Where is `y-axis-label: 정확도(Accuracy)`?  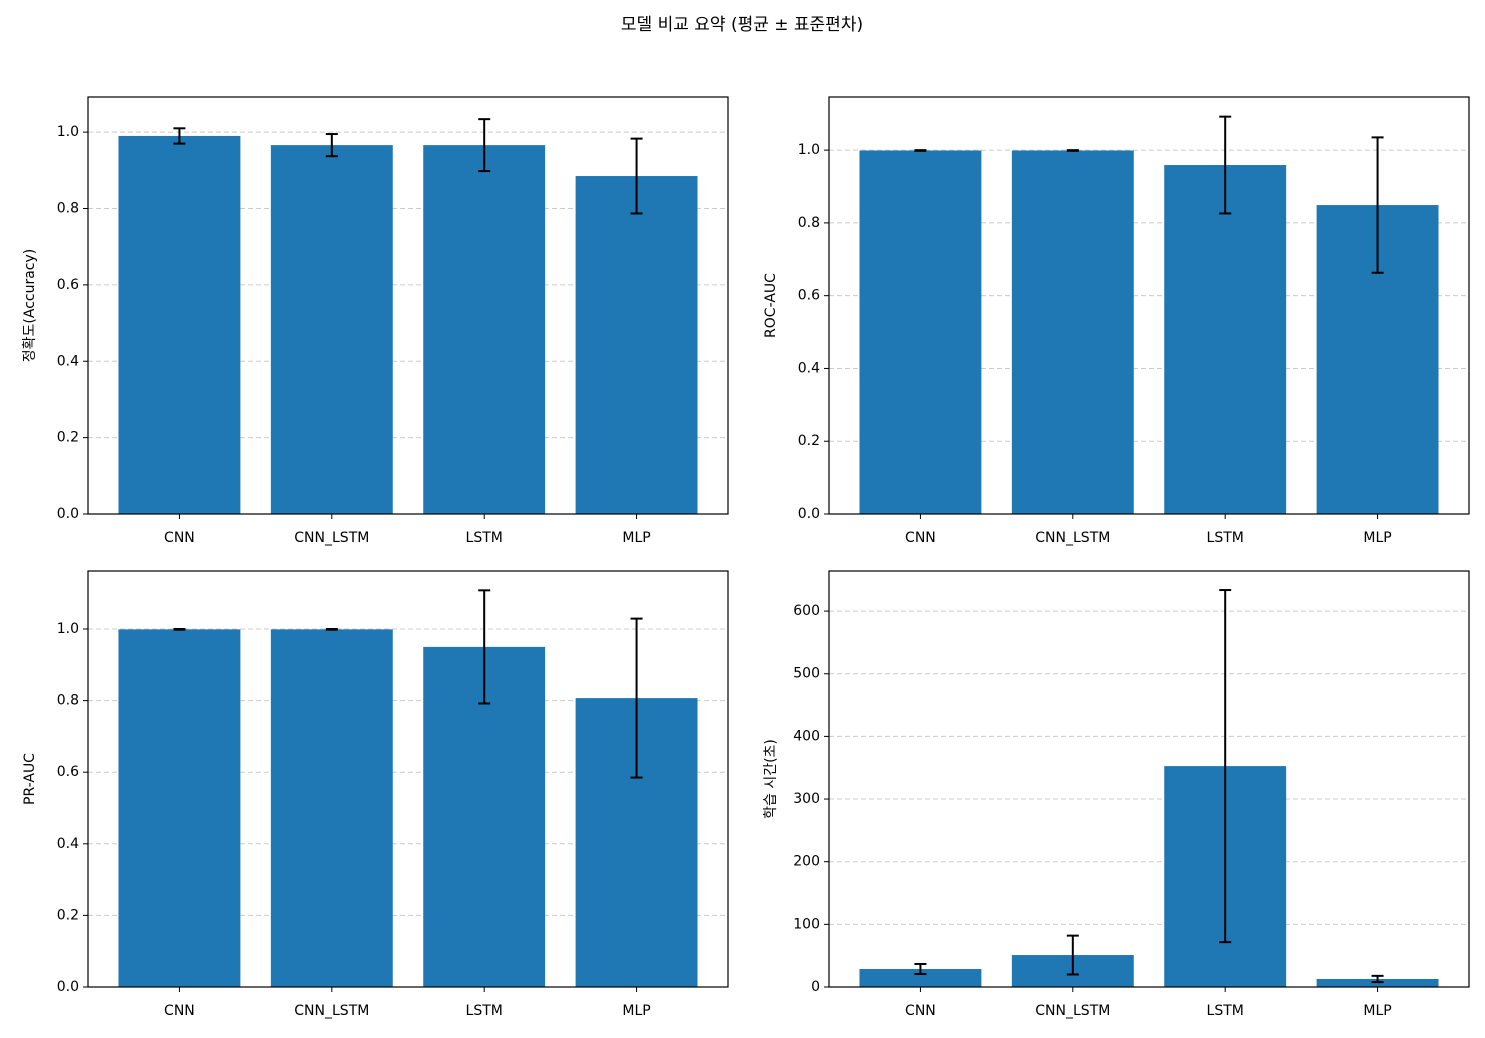 y-axis-label: 정확도(Accuracy) is located at coordinates (30, 305).